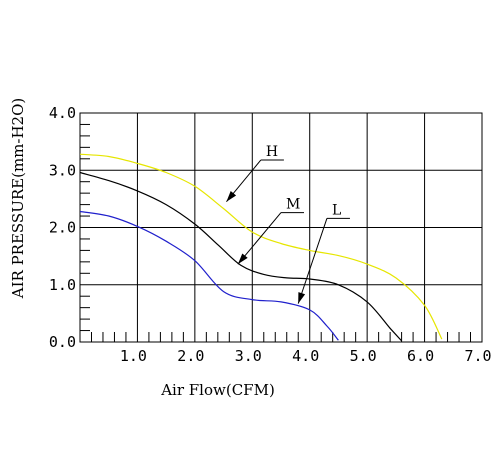  Describe the element at coordinates (272, 152) in the screenshot. I see `series-label-h: H` at that location.